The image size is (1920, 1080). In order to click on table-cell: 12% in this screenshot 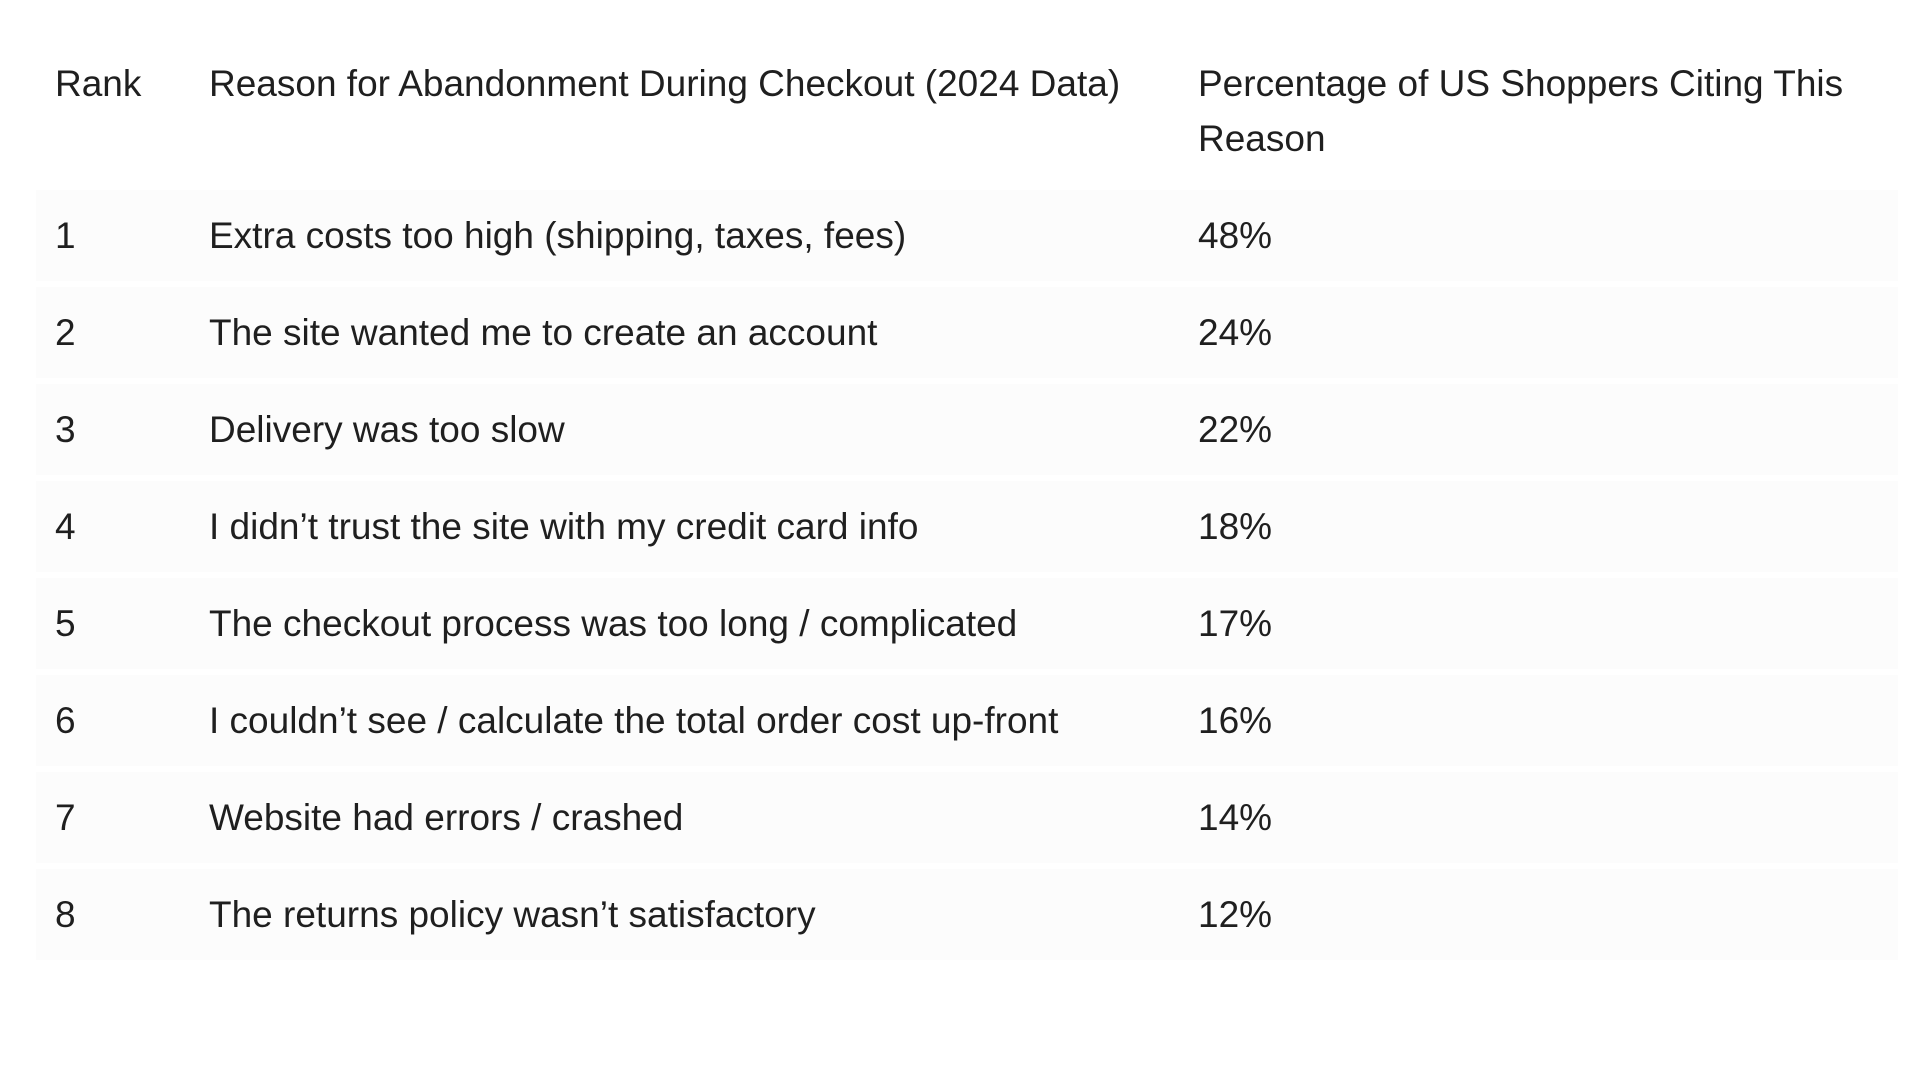, I will do `click(1538, 914)`.